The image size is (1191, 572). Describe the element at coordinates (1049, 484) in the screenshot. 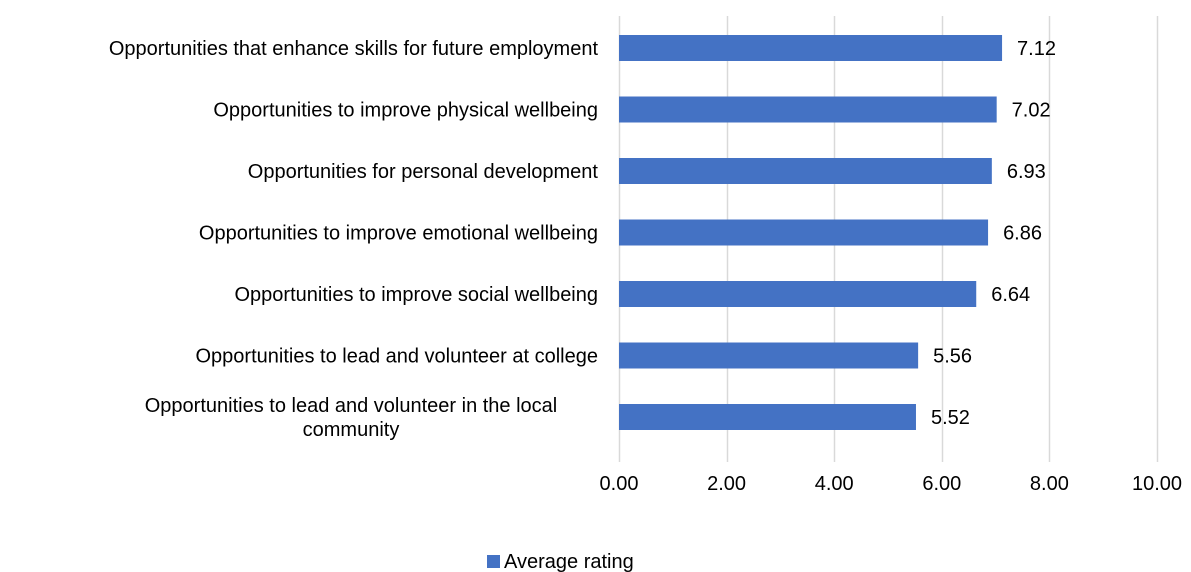

I see `x-tick-label-4: 8.00` at that location.